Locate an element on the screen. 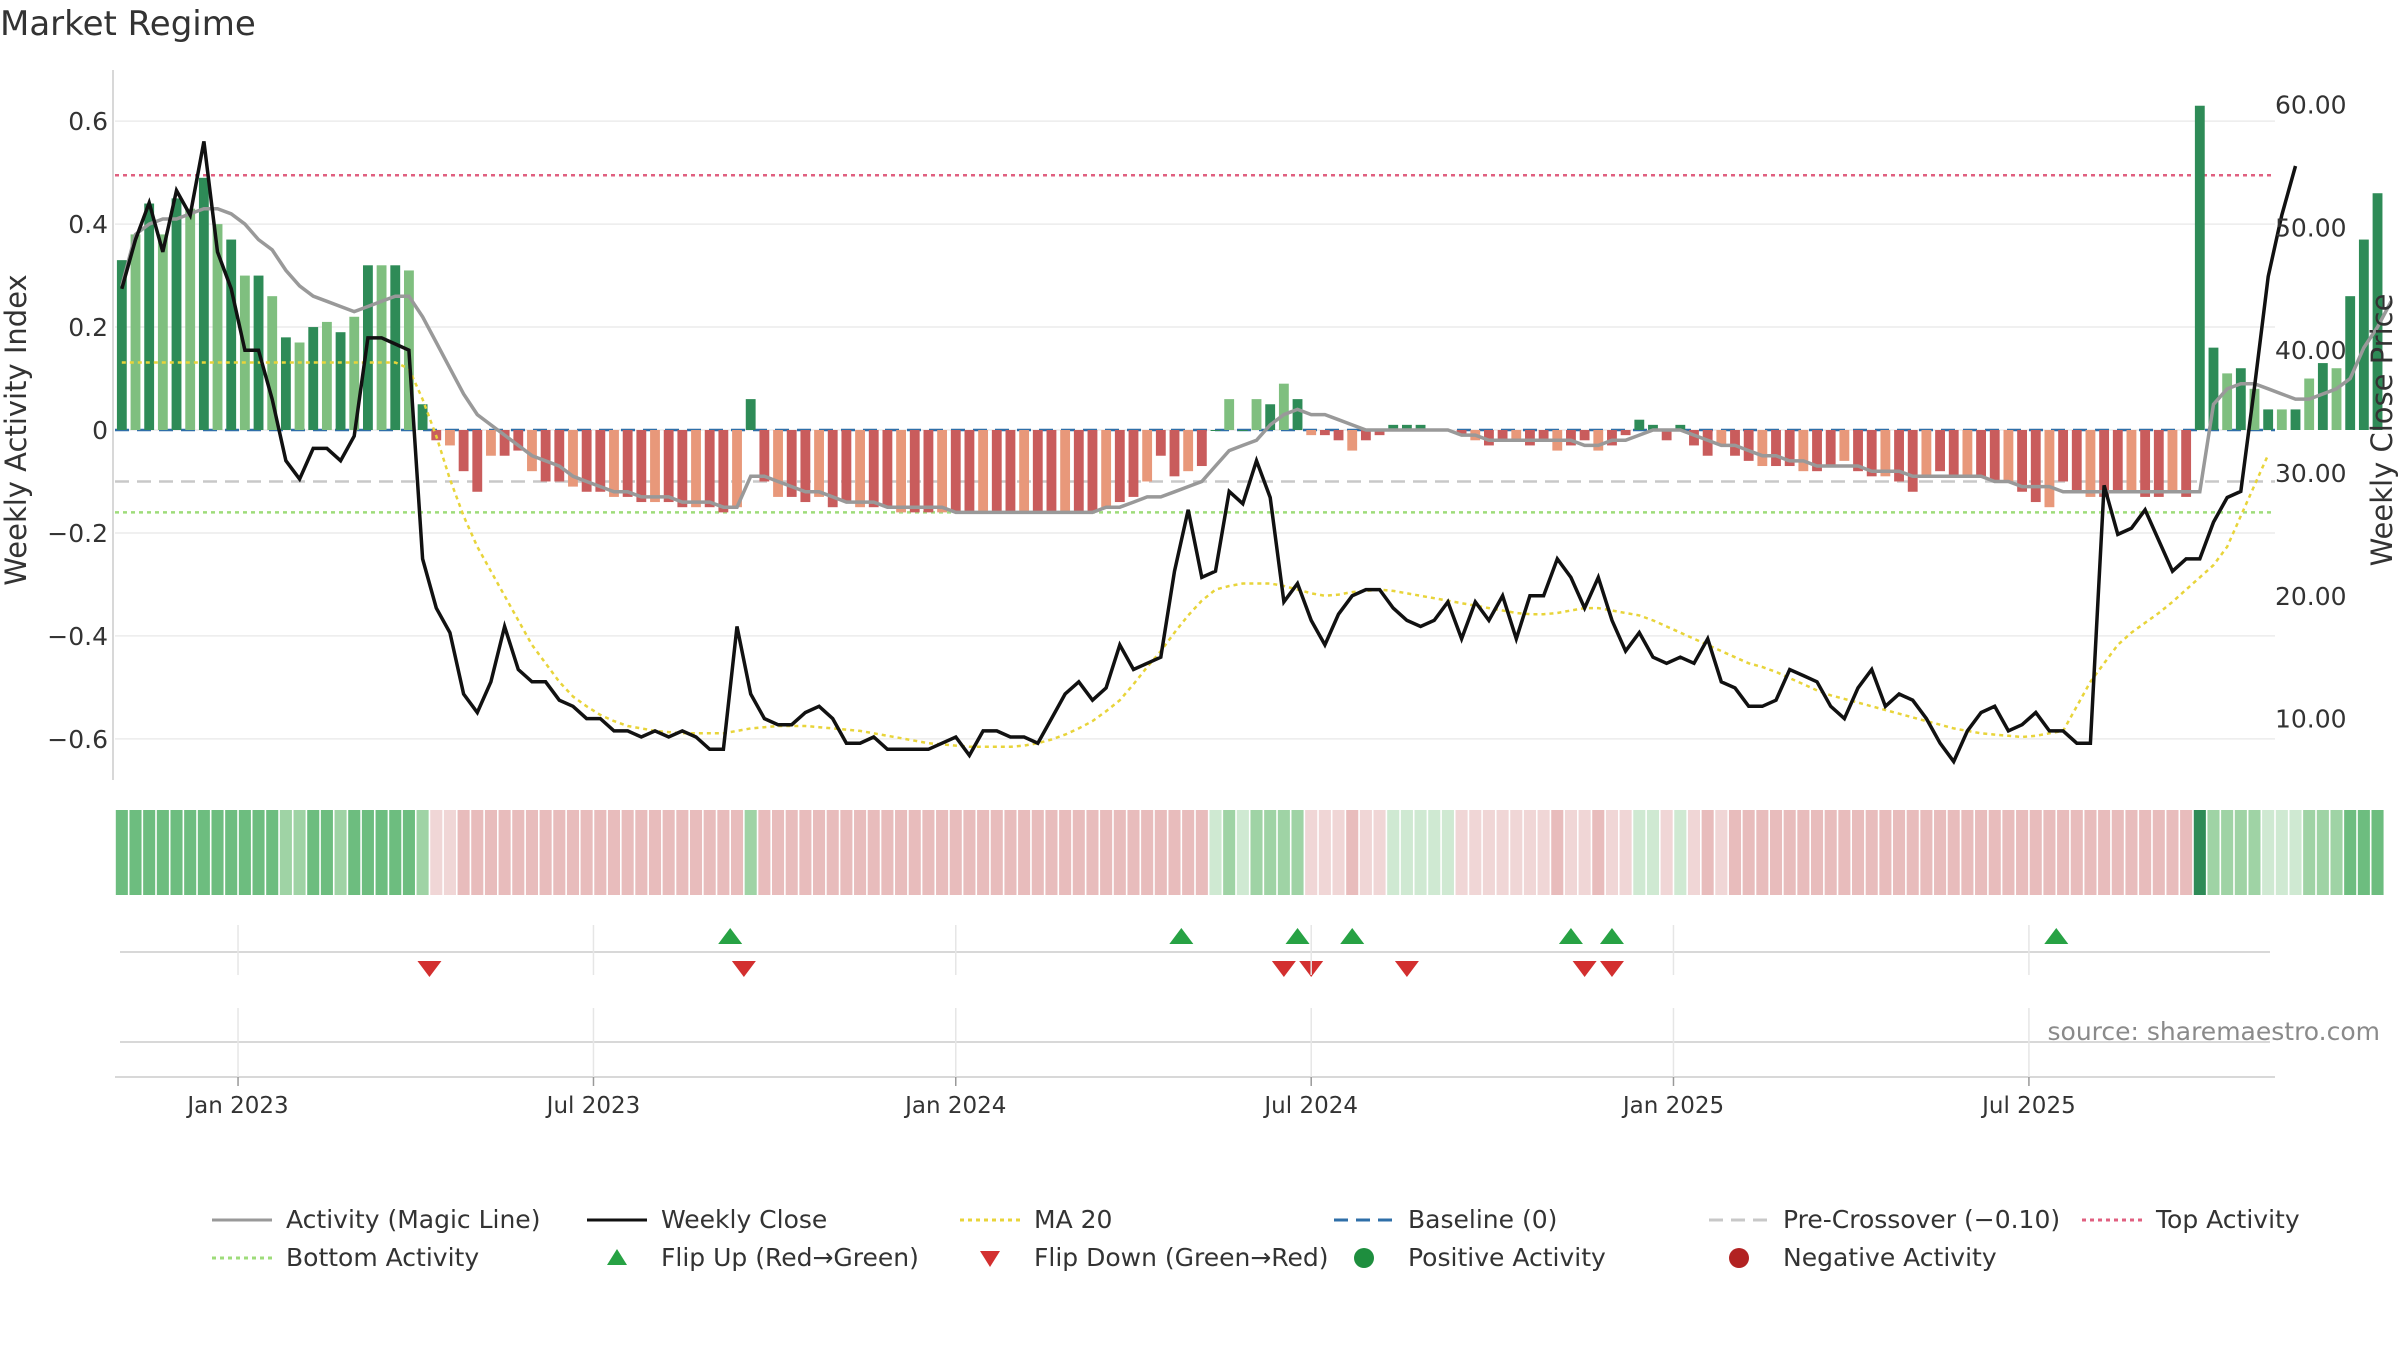 The height and width of the screenshot is (1350, 2400). flip-markers is located at coordinates (1243, 952).